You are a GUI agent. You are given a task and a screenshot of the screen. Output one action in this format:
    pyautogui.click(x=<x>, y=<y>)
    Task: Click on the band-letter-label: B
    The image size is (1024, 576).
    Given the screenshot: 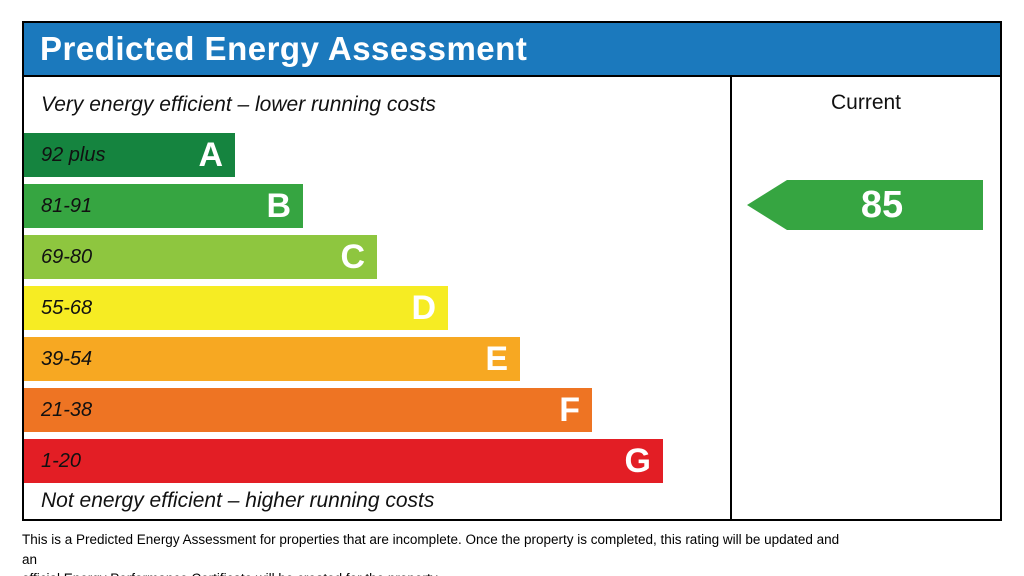 What is the action you would take?
    pyautogui.click(x=278, y=206)
    